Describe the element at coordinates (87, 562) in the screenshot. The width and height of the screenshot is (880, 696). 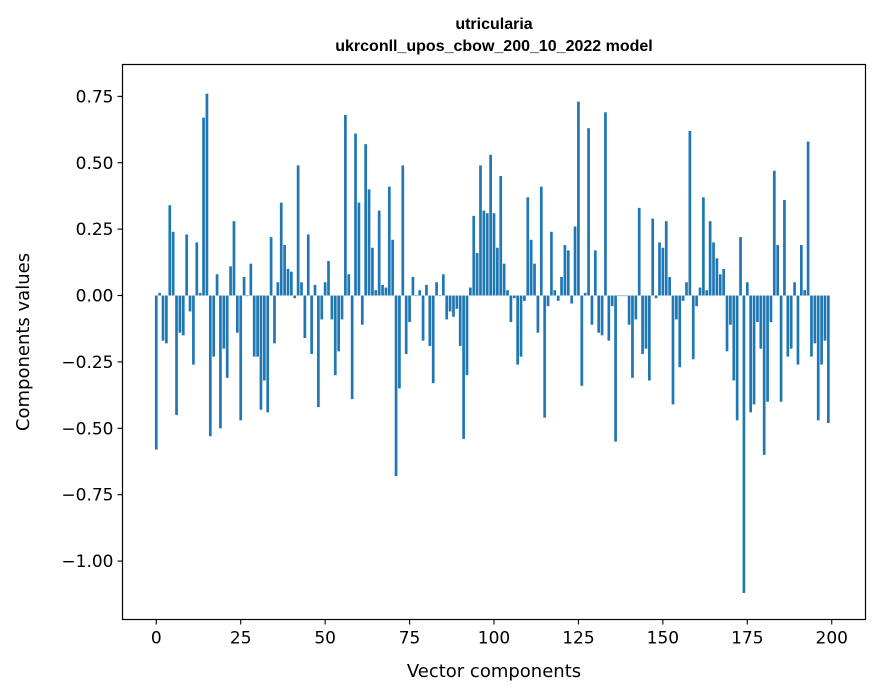
I see `y-tick-label: −1.00` at that location.